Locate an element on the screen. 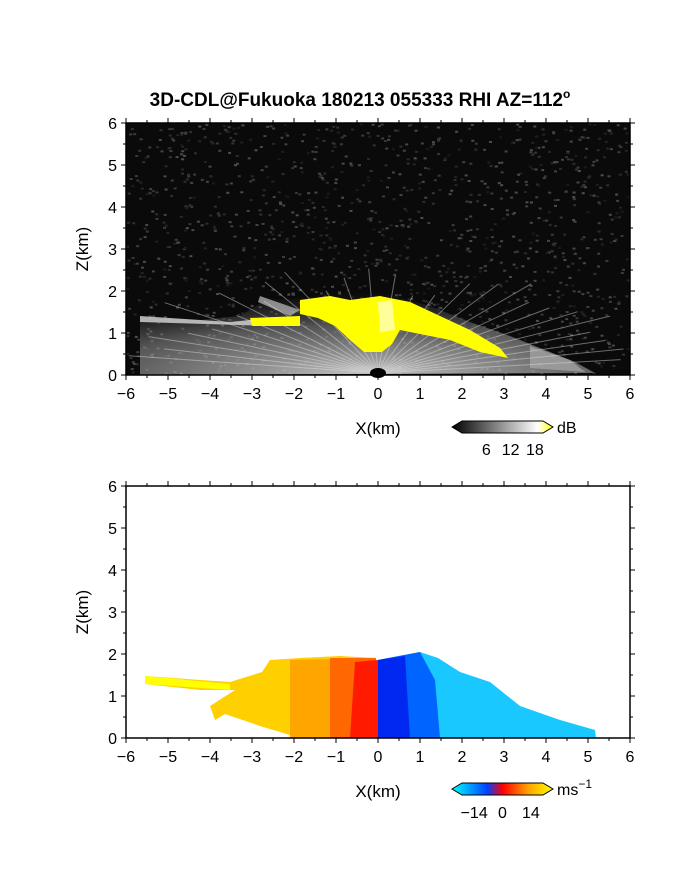  reflectivity-x-tick-label: 5 is located at coordinates (588, 394).